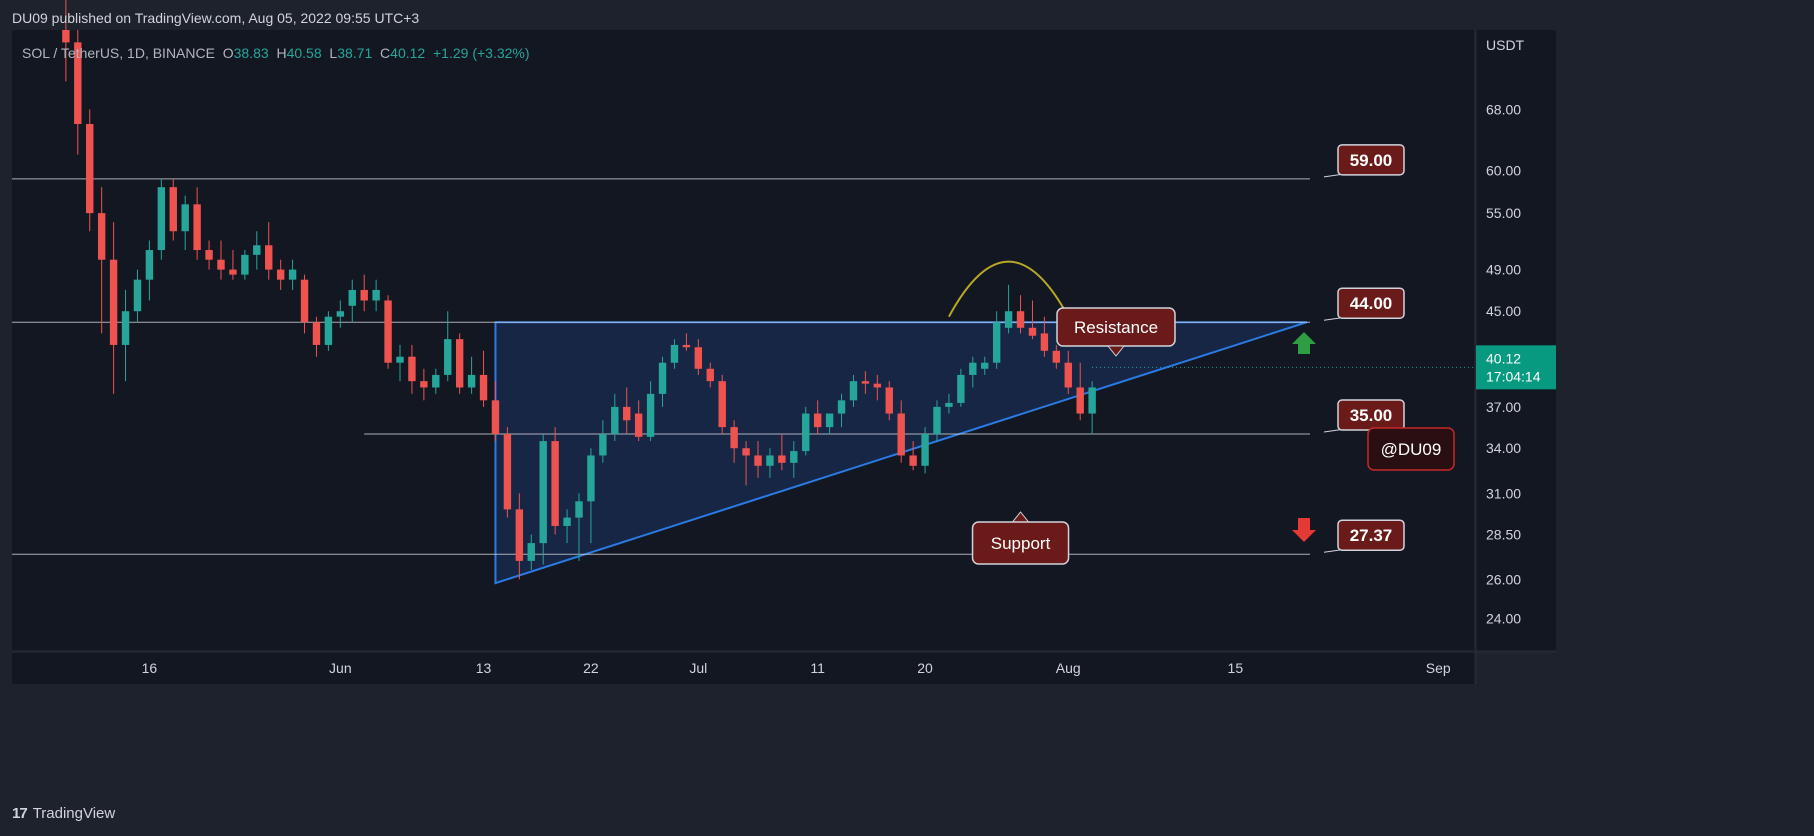  I want to click on level-callout-text: 44.00, so click(1371, 303).